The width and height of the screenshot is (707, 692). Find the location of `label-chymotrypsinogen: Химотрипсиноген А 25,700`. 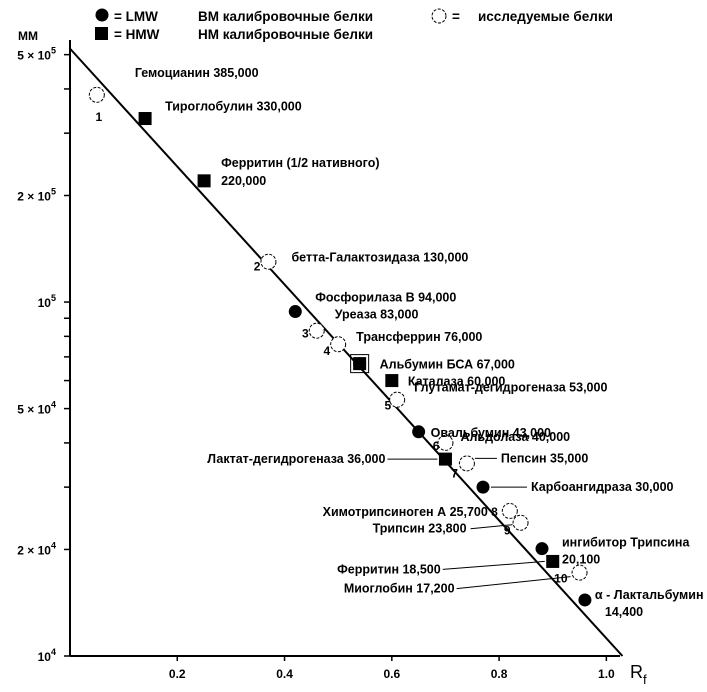

label-chymotrypsinogen: Химотрипсиноген А 25,700 is located at coordinates (405, 512).